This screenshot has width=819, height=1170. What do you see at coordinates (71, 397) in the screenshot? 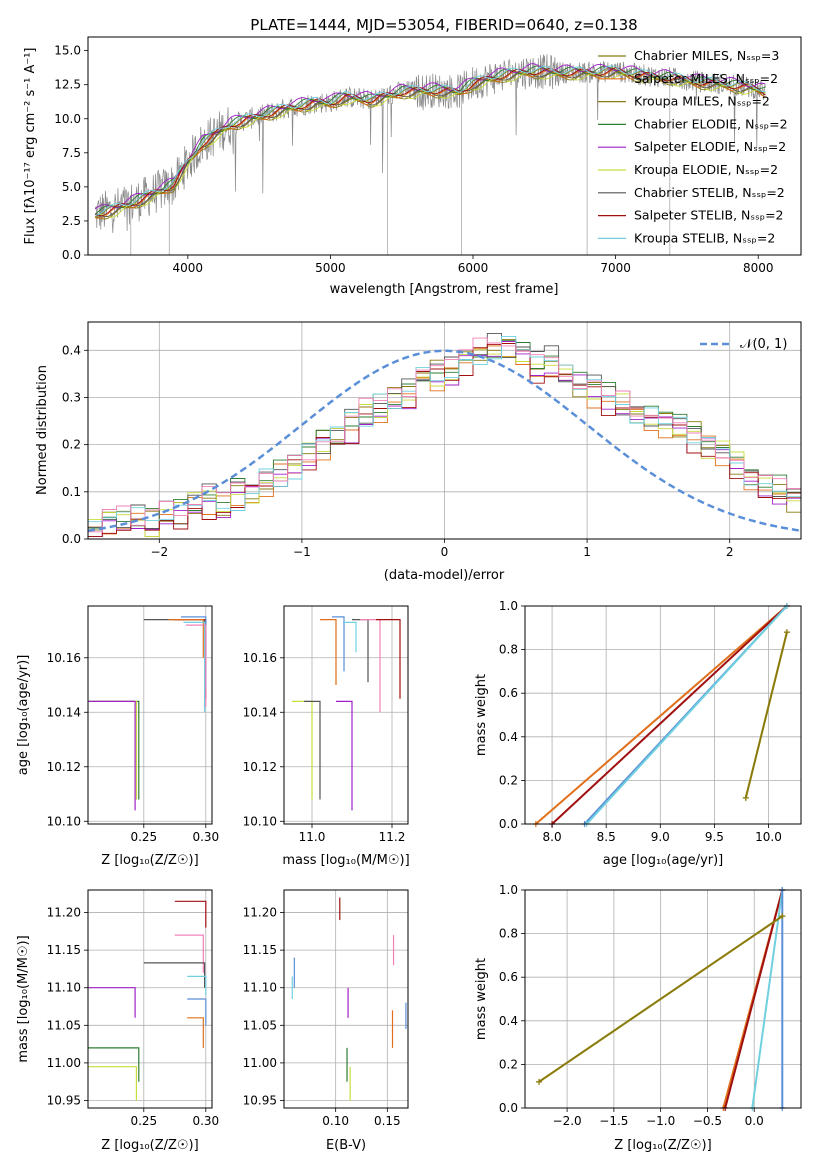
I see `y-tick-label: 0.3` at bounding box center [71, 397].